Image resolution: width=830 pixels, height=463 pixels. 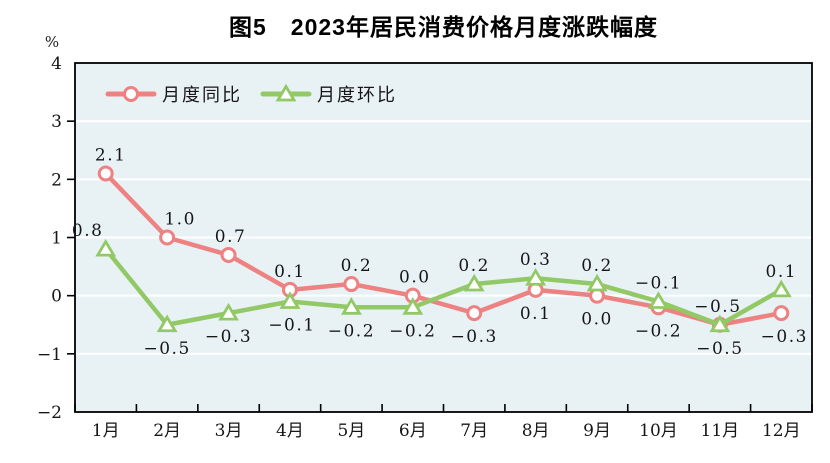 What do you see at coordinates (228, 337) in the screenshot?
I see `data-label-月度环比: −0.3` at bounding box center [228, 337].